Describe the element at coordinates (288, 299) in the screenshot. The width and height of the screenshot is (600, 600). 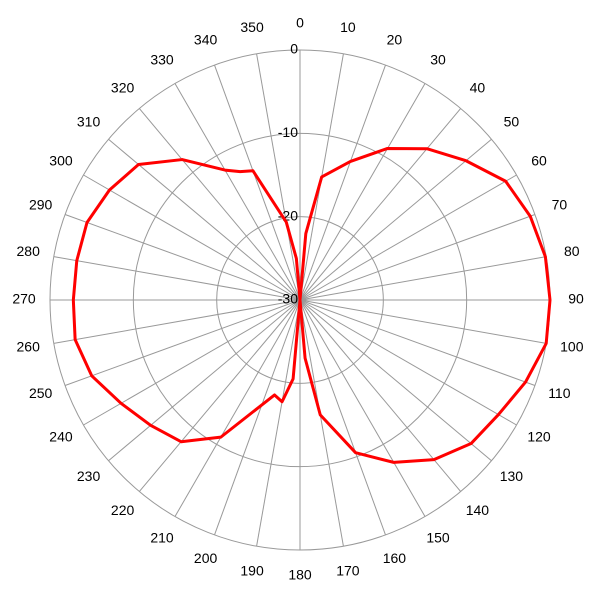
I see `r-tick-label: -30` at that location.